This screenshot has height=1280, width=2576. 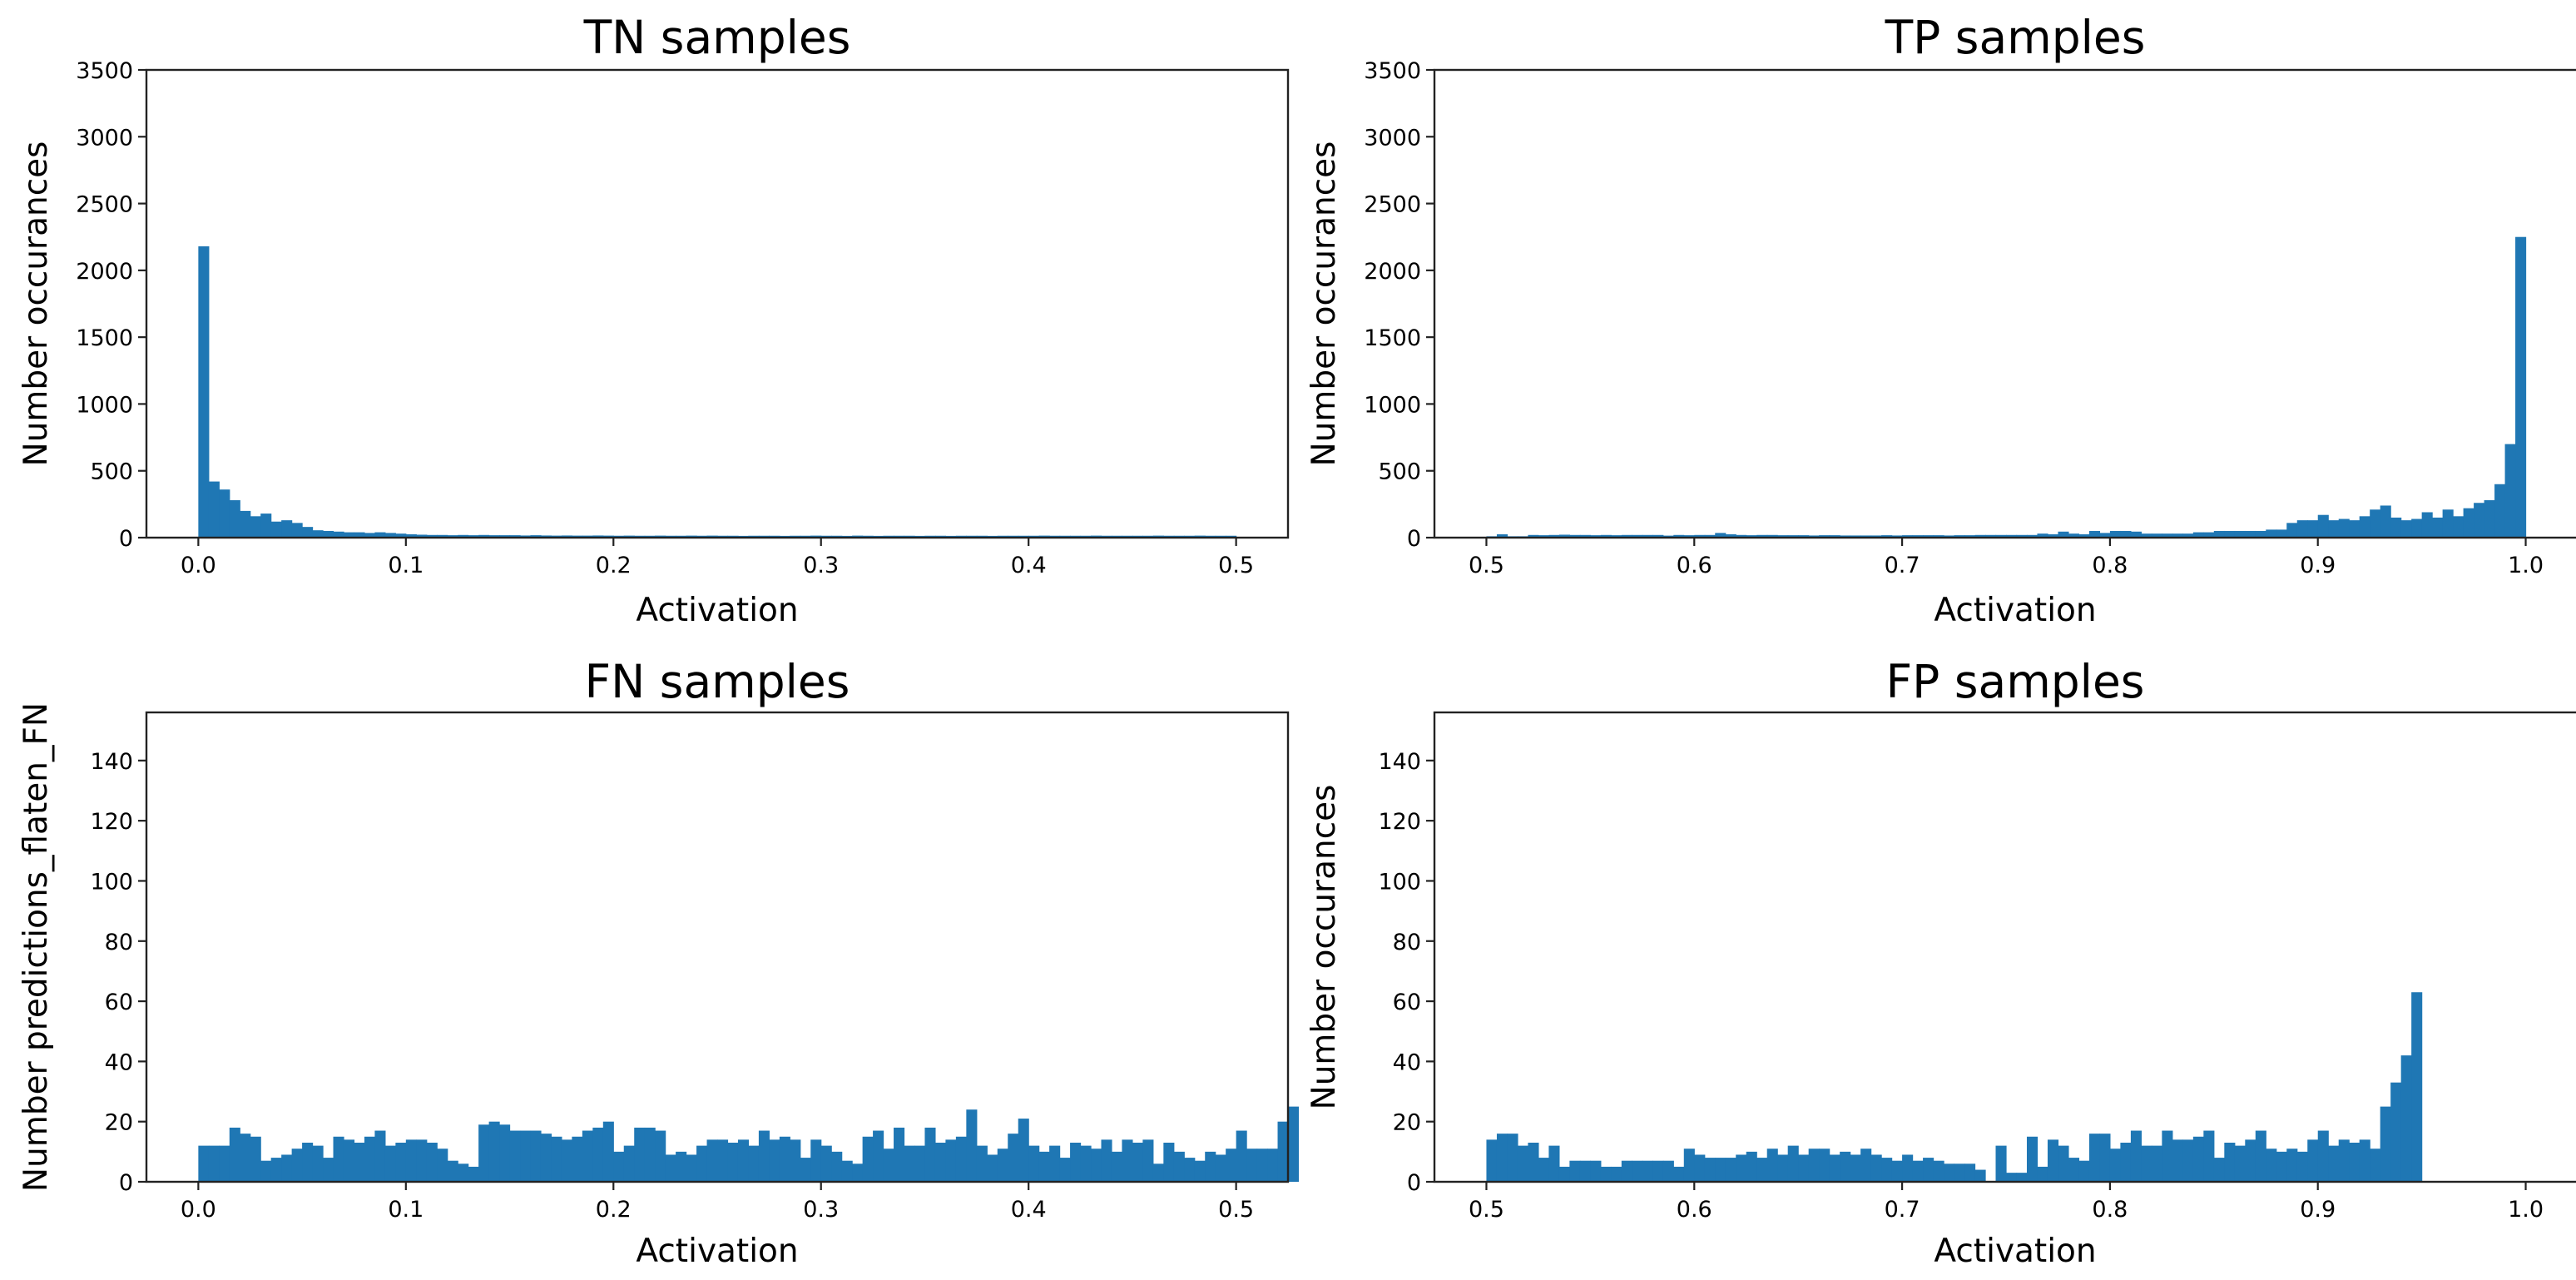 I want to click on x-tick-label: 0.1, so click(x=406, y=565).